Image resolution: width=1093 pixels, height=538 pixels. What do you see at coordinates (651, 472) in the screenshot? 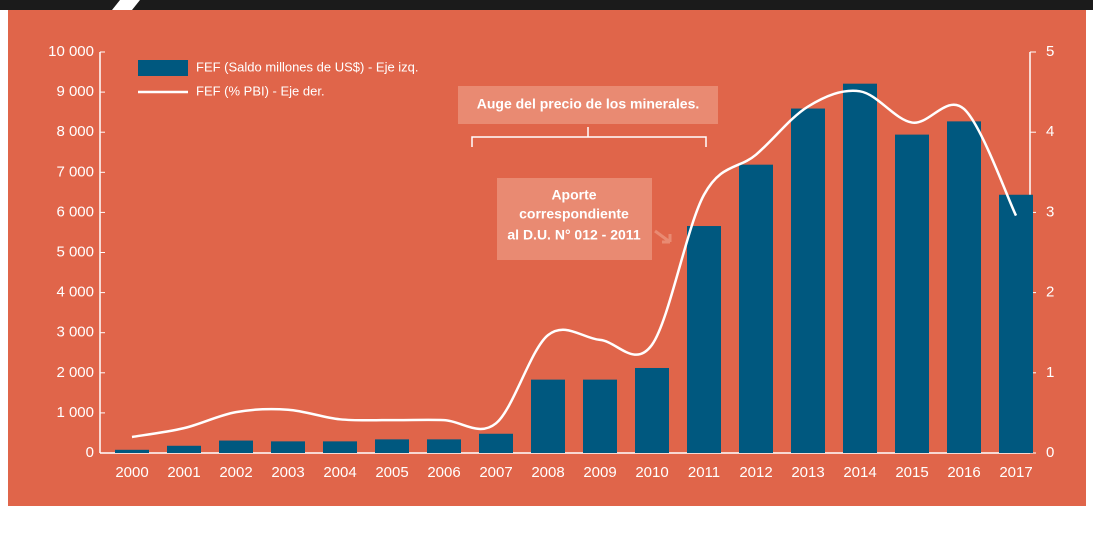
I see `x-tick-label: 2010` at bounding box center [651, 472].